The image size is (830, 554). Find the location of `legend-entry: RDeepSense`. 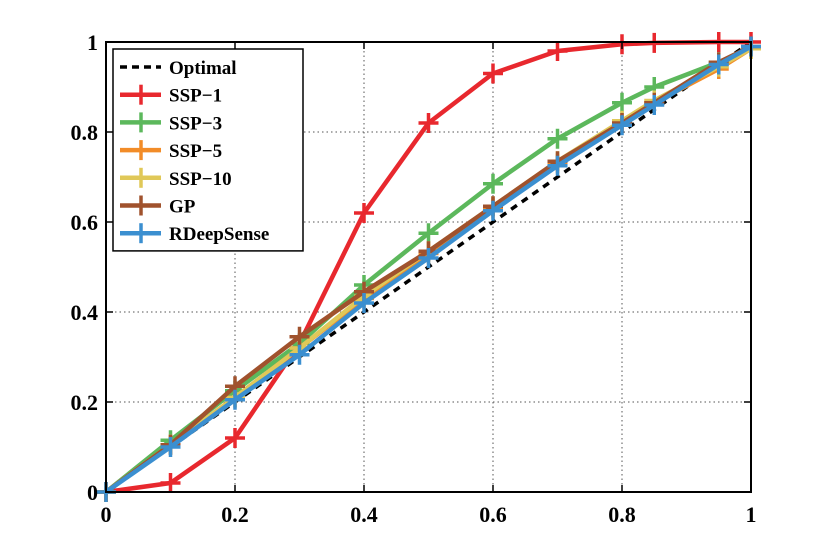

legend-entry: RDeepSense is located at coordinates (194, 234).